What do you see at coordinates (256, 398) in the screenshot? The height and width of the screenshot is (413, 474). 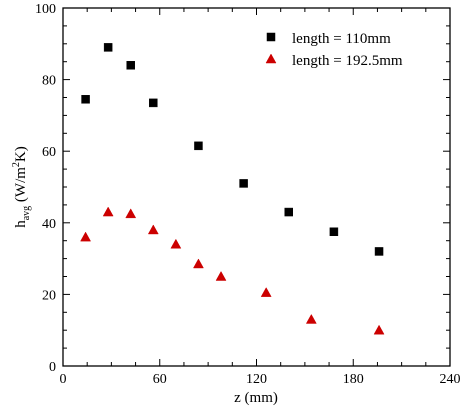 I see `x-axis-label: z (mm)` at bounding box center [256, 398].